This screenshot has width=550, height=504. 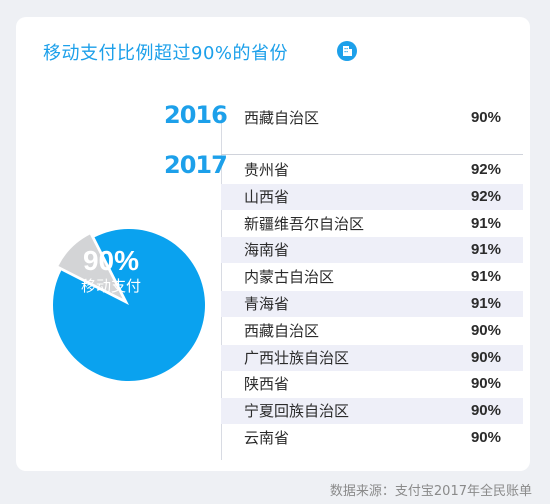 What do you see at coordinates (430, 491) in the screenshot?
I see `data-source: 数据来源：支付宝2017年全民账单` at bounding box center [430, 491].